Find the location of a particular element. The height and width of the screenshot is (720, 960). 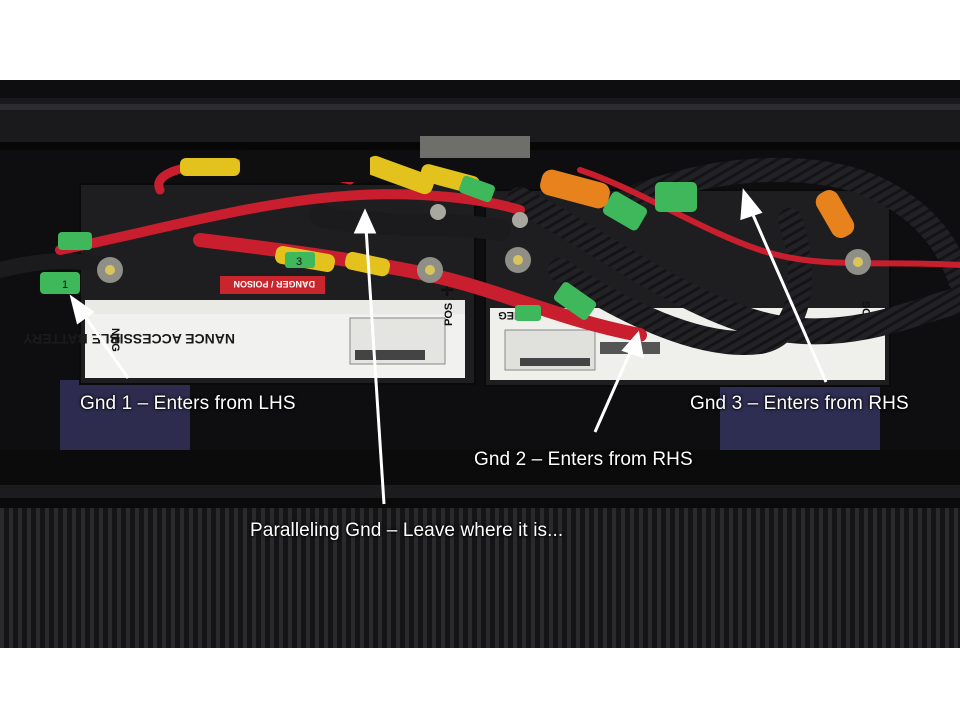

battery-title-text: NANCE ACCESSIBLE BATTERY is located at coordinates (129, 339).